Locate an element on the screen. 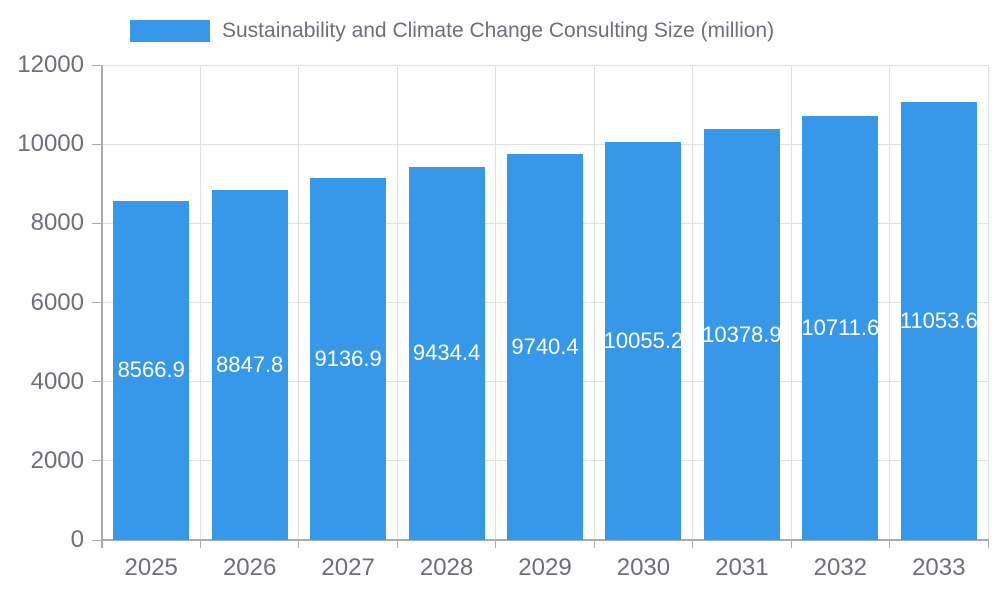 Image resolution: width=1000 pixels, height=600 pixels. x-axis-label-2033: 2033 is located at coordinates (939, 567).